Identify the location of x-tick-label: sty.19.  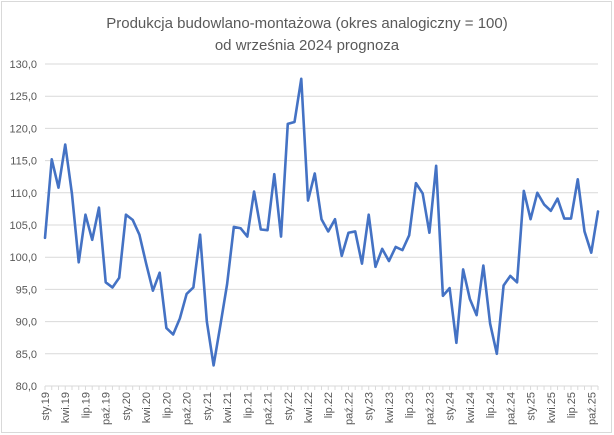
(46, 406).